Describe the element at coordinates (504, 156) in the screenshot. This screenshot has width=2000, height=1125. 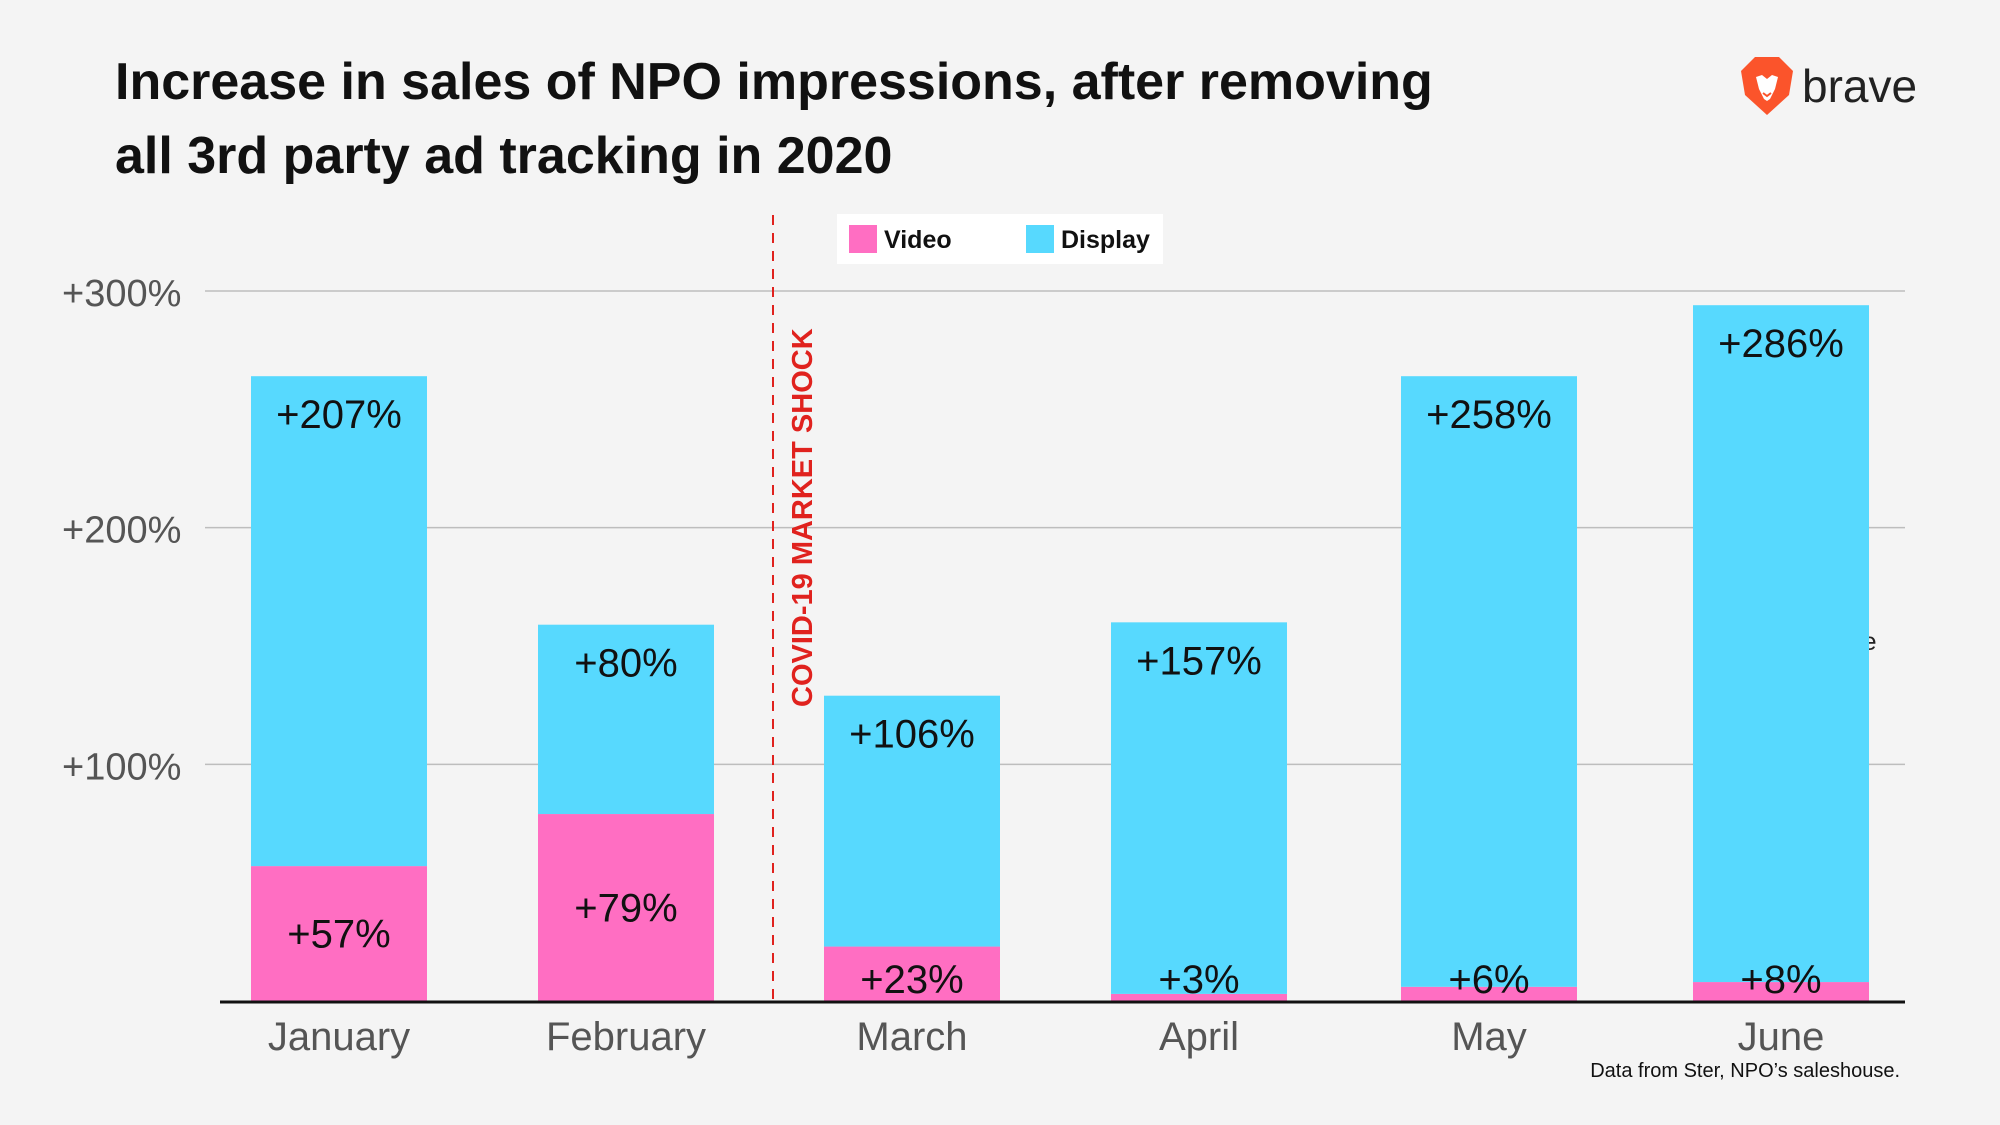
I see `title-line-2: all 3rd party ad tracking in 2020` at that location.